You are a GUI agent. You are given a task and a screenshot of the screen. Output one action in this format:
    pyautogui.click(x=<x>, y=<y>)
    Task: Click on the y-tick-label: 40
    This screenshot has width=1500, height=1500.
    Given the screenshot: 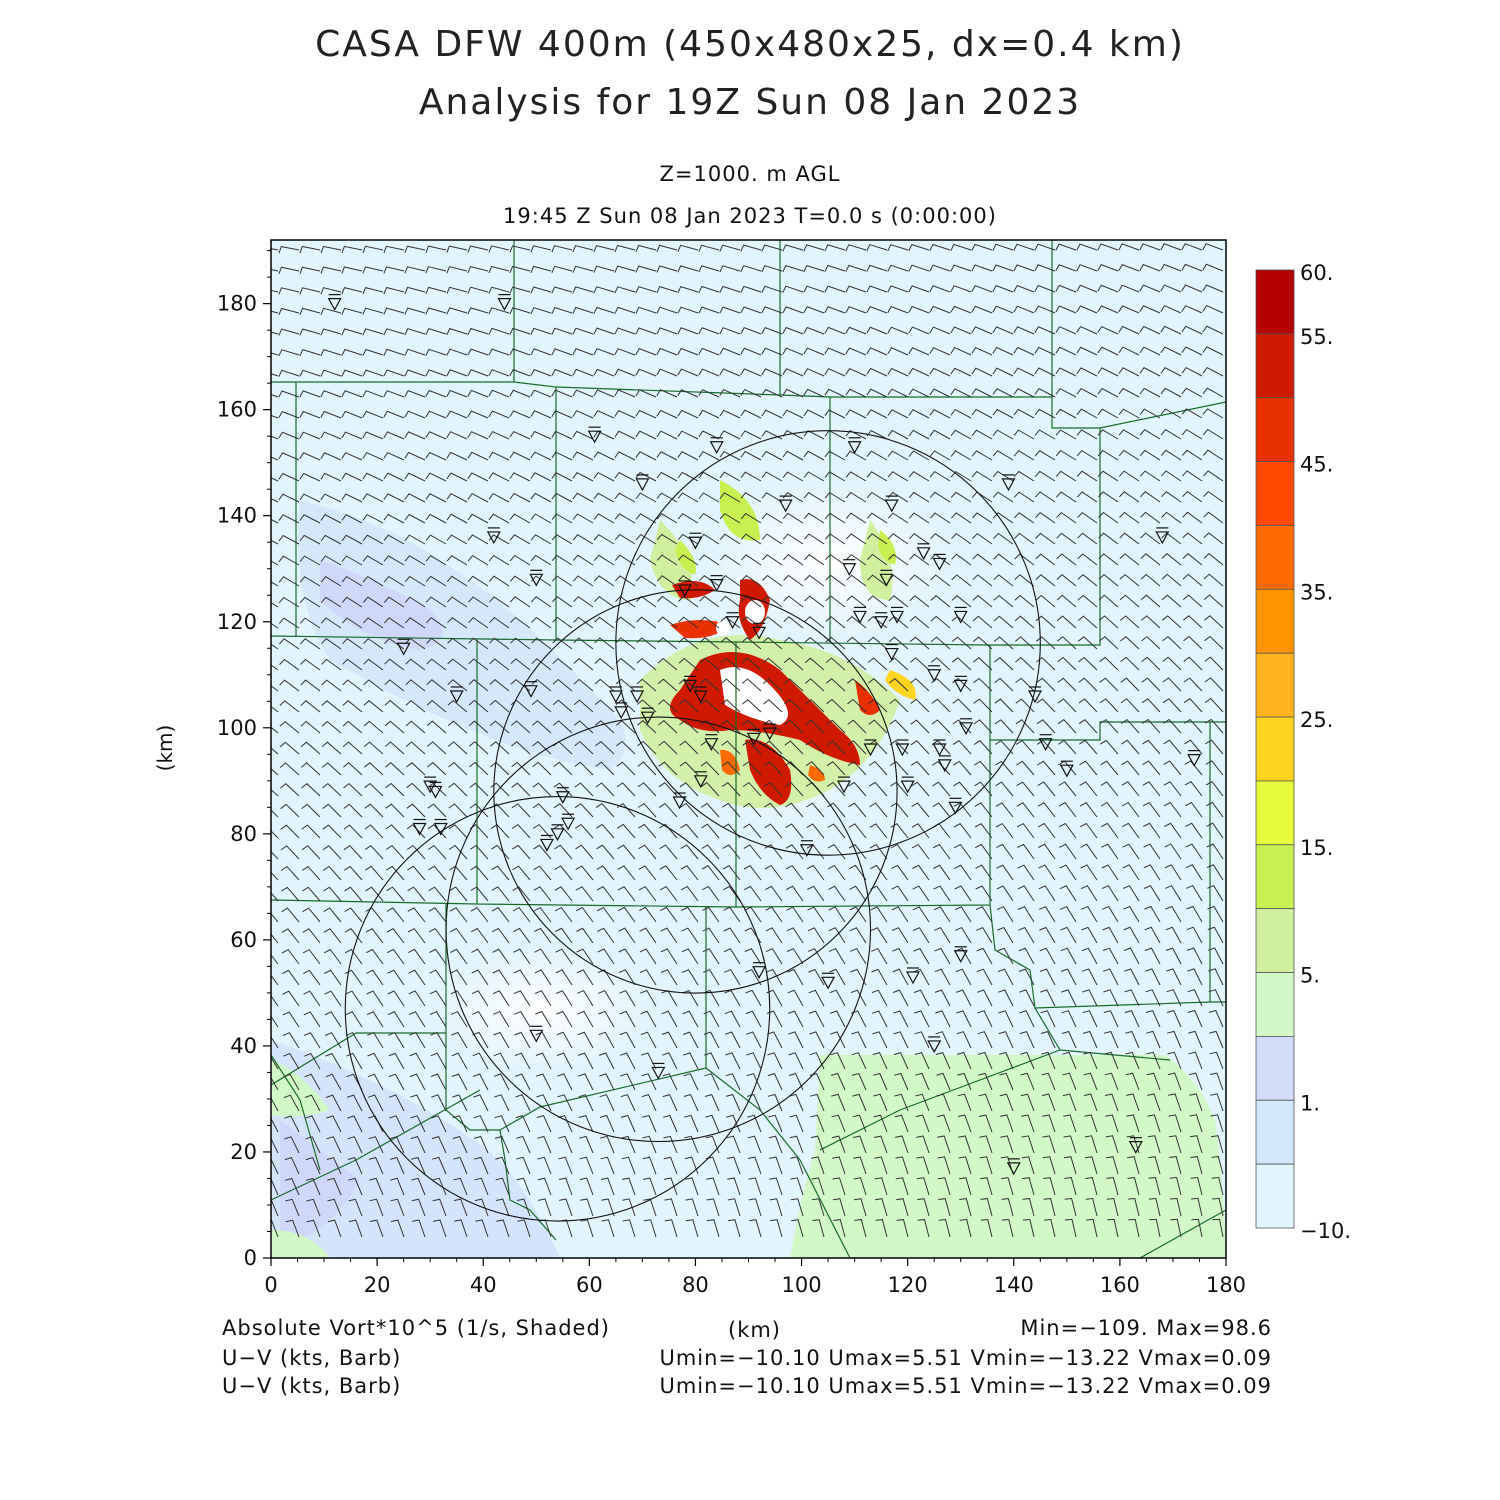 What is the action you would take?
    pyautogui.click(x=243, y=1046)
    